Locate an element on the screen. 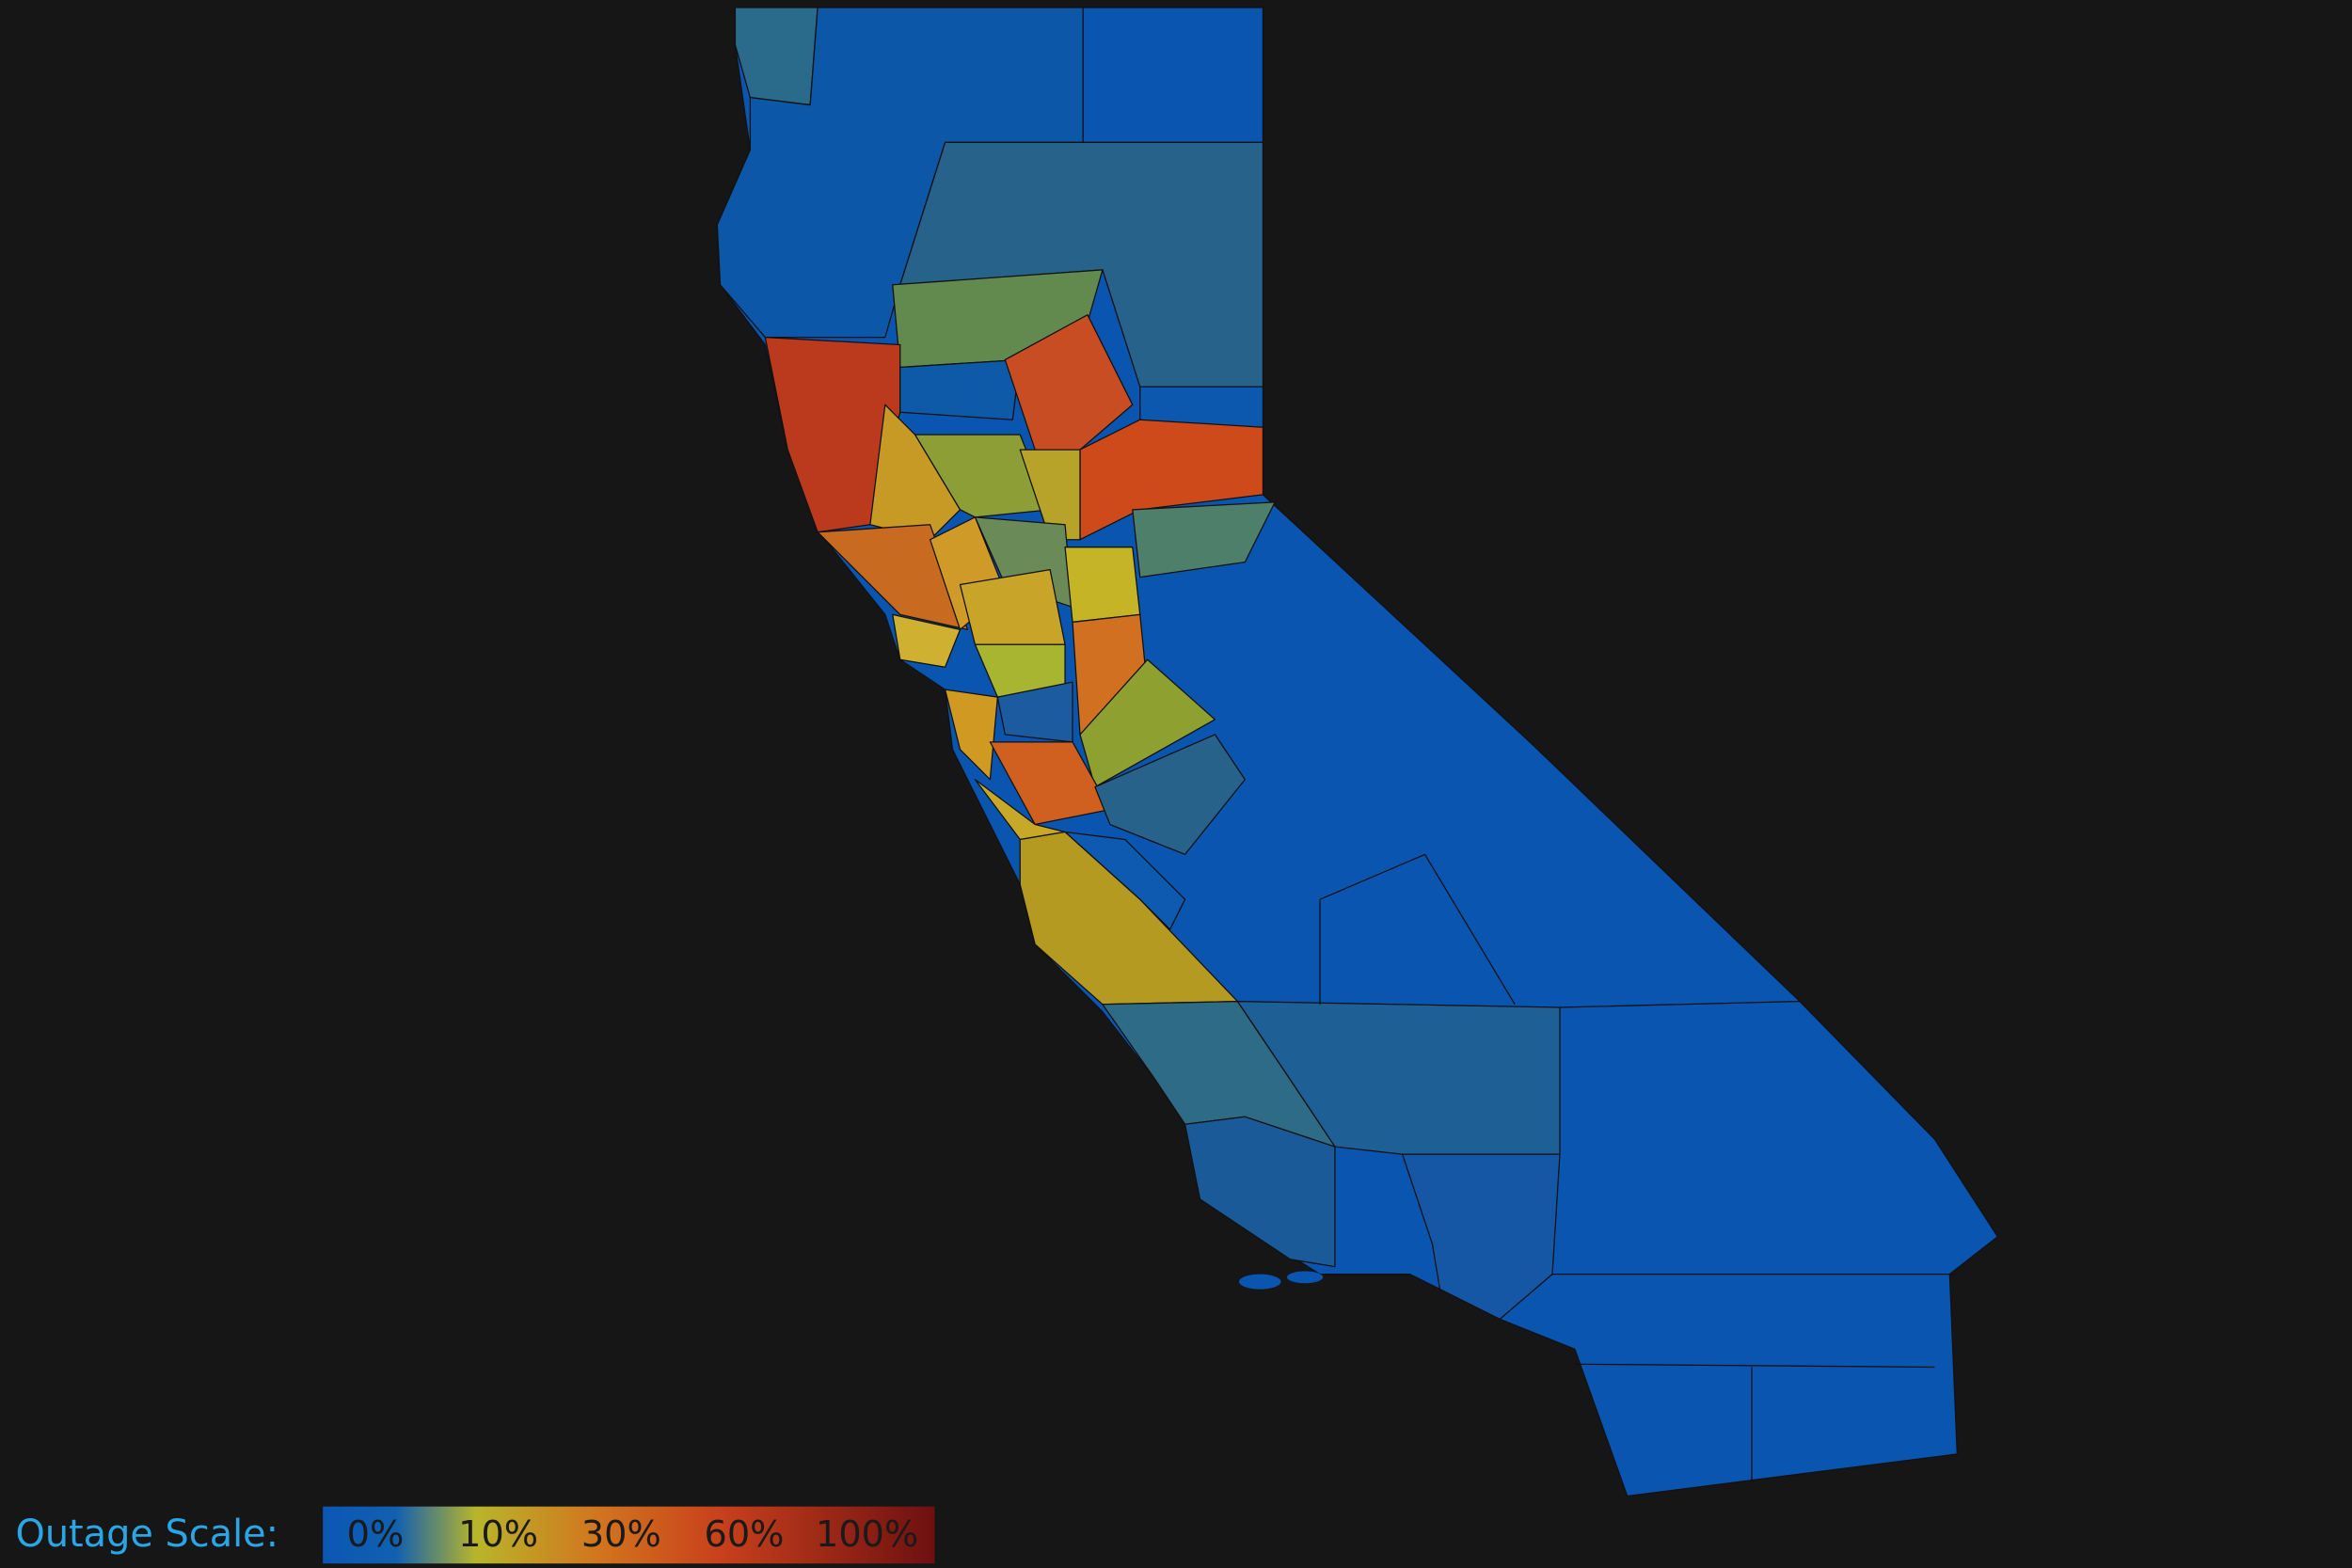  legend-title: Outage Scale: is located at coordinates (146, 1534).